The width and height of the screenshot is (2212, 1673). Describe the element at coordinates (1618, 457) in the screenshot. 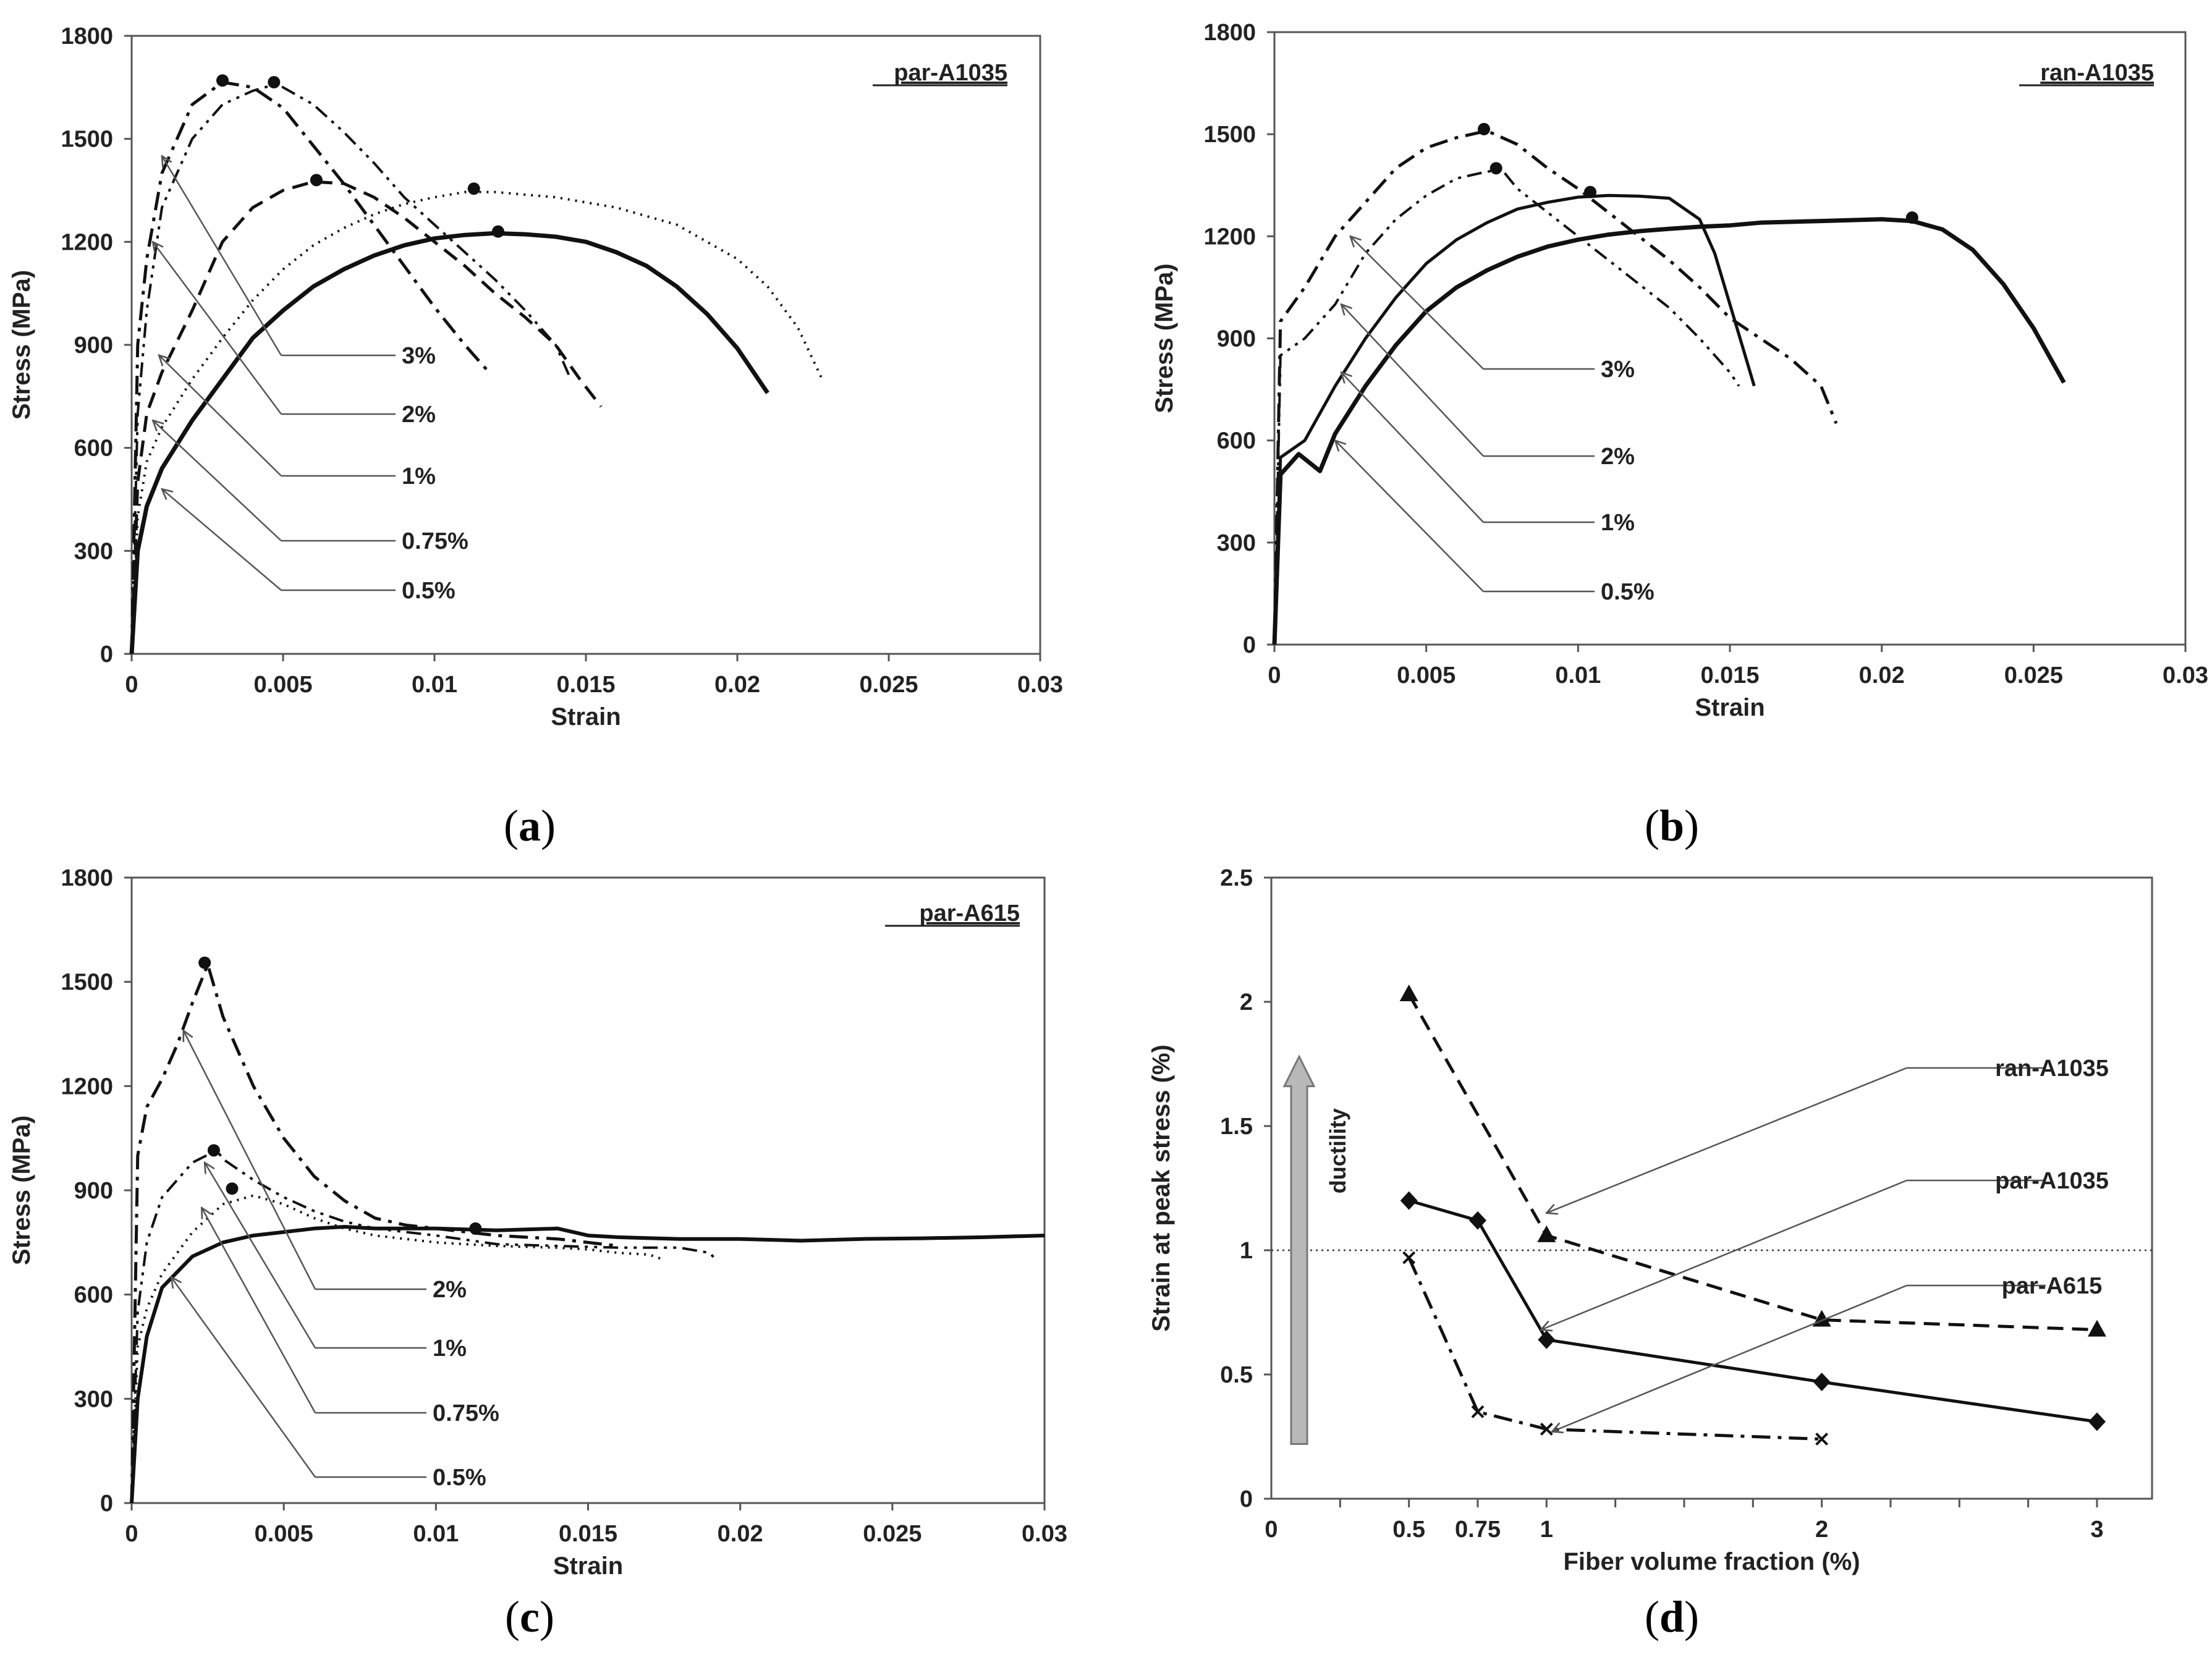

I see `callout-label: 2%` at that location.